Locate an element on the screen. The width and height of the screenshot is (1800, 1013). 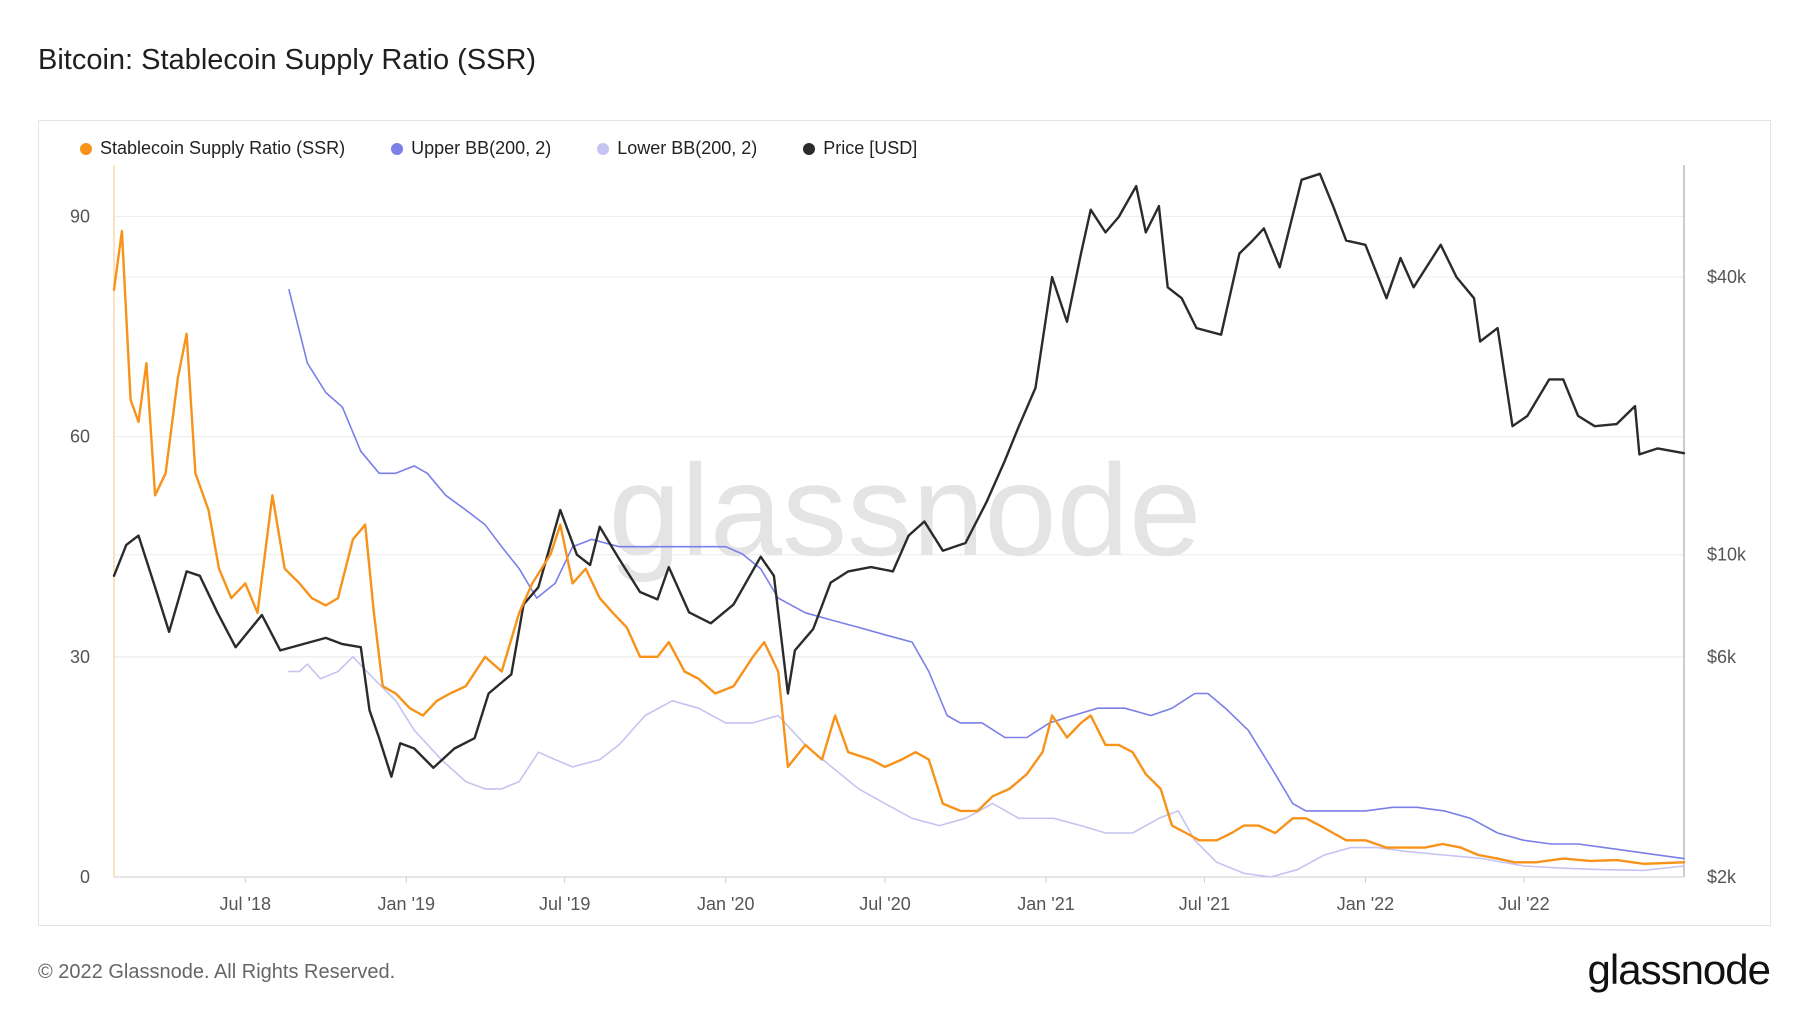
legend-item-lower-bb: Lower BB(200, 2) is located at coordinates (677, 148).